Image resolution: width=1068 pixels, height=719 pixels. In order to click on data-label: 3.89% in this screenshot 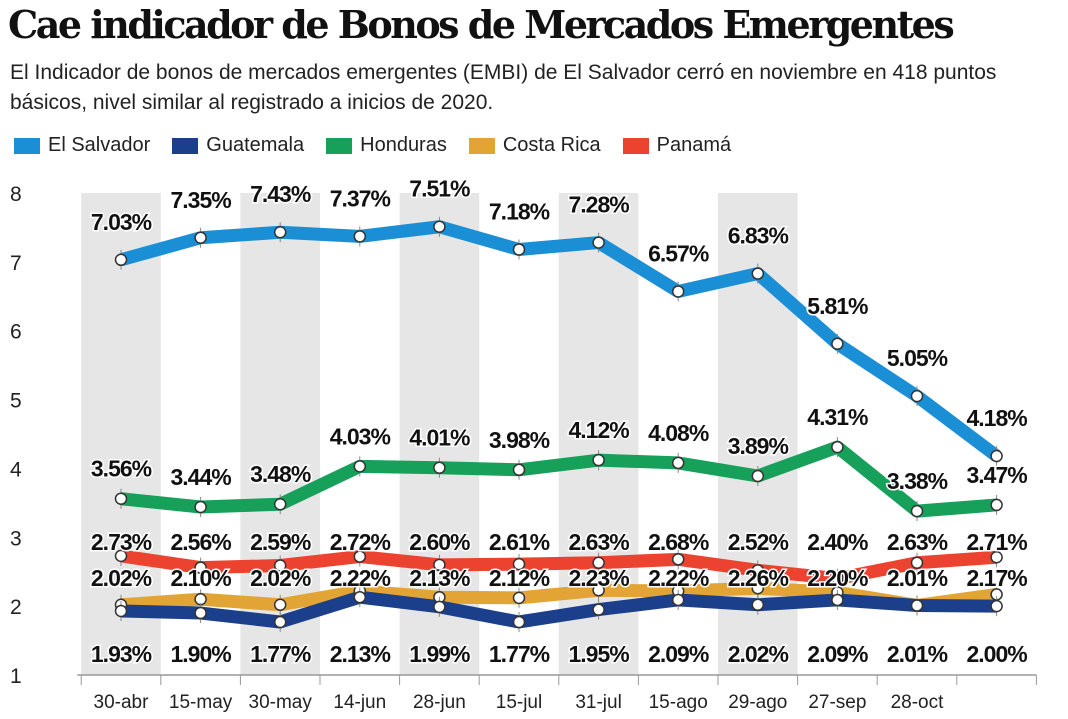, I will do `click(758, 446)`.